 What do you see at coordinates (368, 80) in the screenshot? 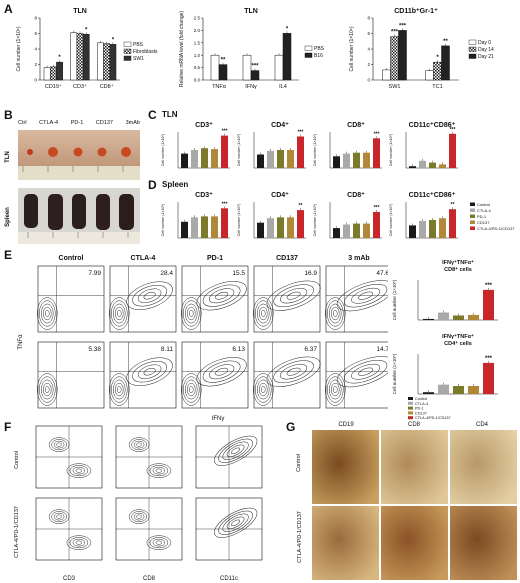
I see `y-tick-label: 0` at bounding box center [368, 80].